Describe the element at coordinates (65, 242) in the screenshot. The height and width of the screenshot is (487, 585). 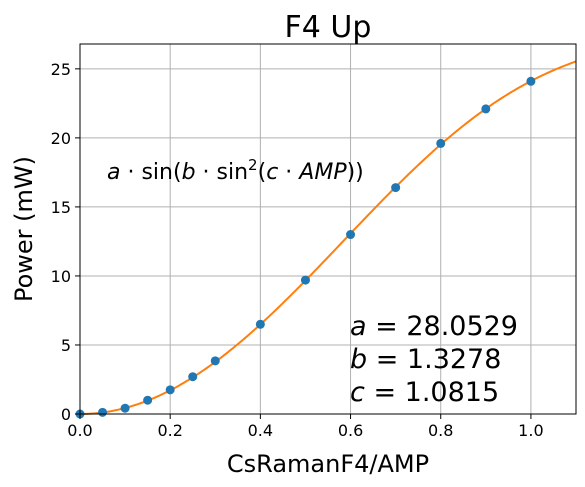
I see `y-axis-ticks: 0 5 10 15 20 25` at that location.